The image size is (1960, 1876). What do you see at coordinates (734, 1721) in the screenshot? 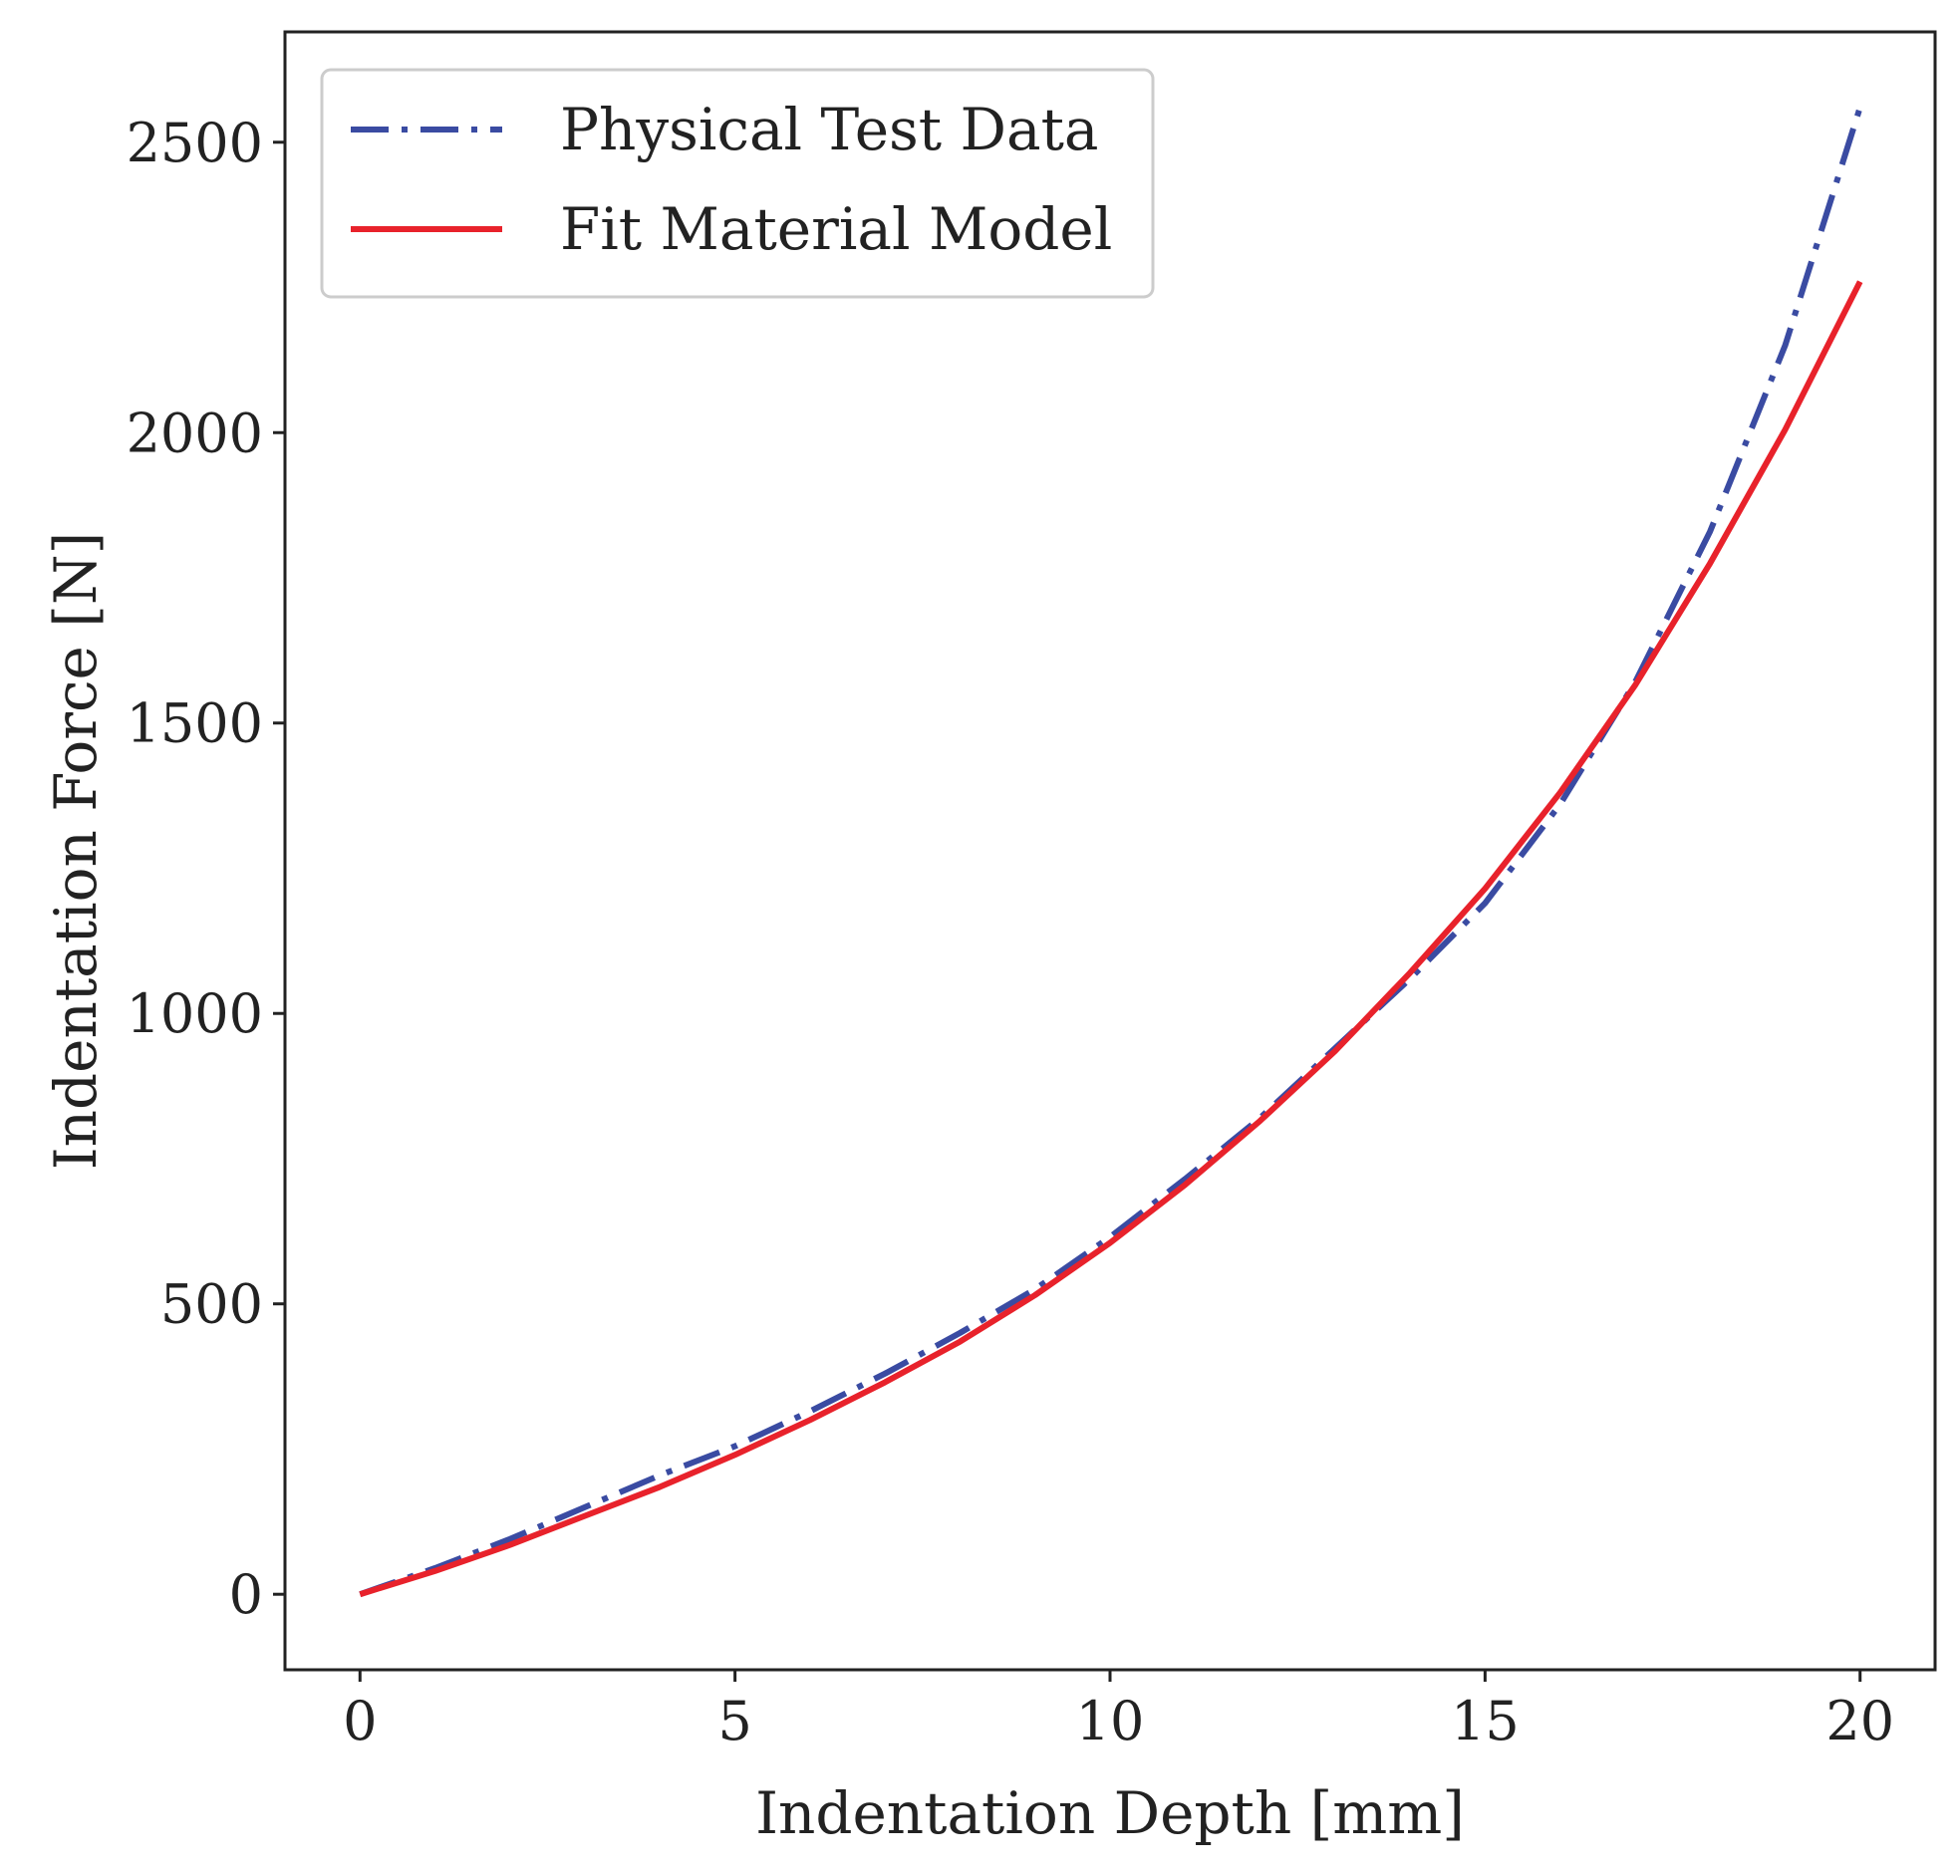
I see `x-tick-label: 5` at bounding box center [734, 1721].